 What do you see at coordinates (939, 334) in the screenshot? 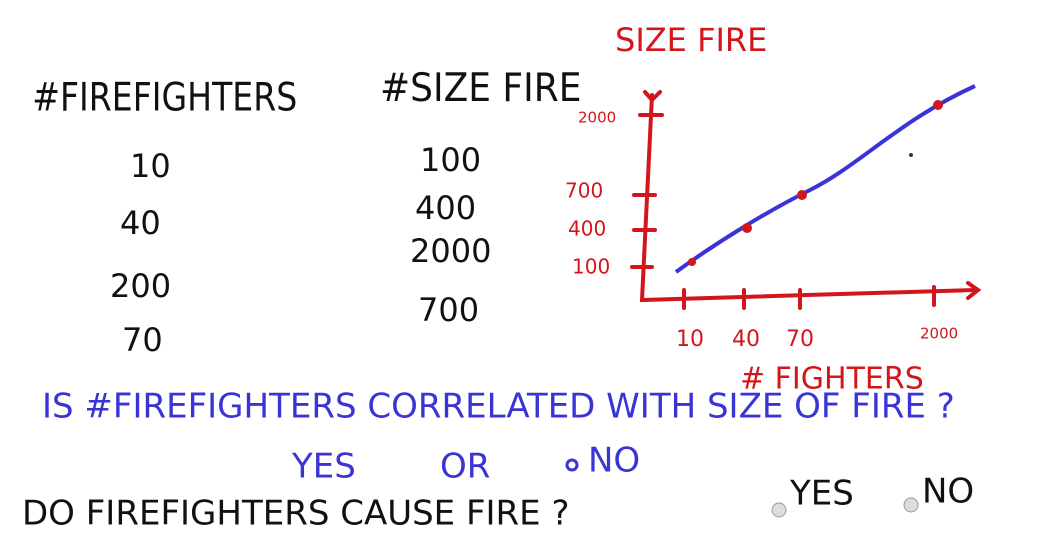
I see `x-label: 2000` at bounding box center [939, 334].